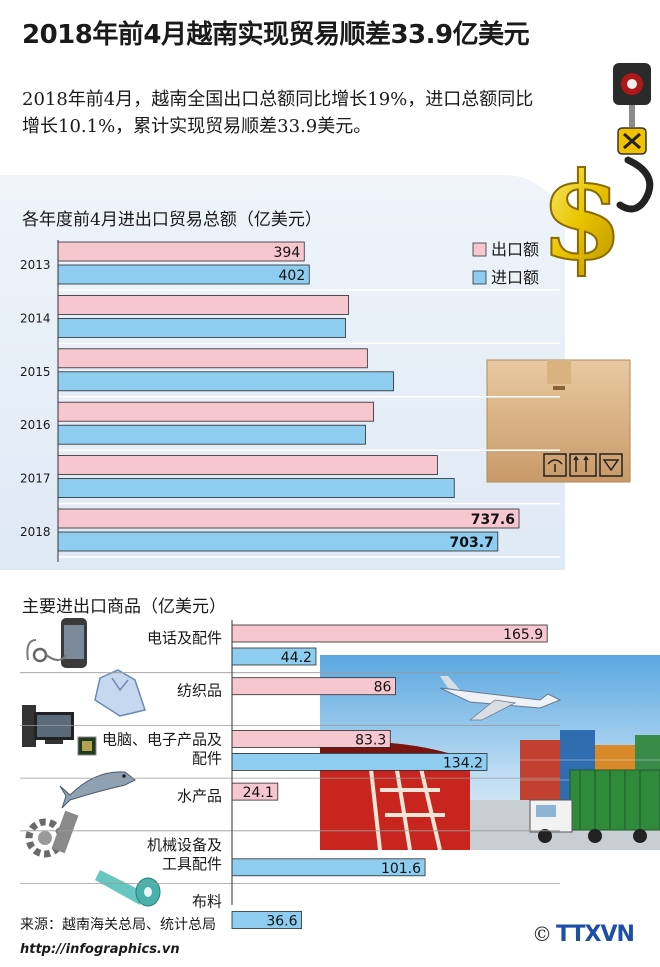 The width and height of the screenshot is (660, 967). I want to click on commodity-label: 电脑、电子产品及, so click(162, 739).